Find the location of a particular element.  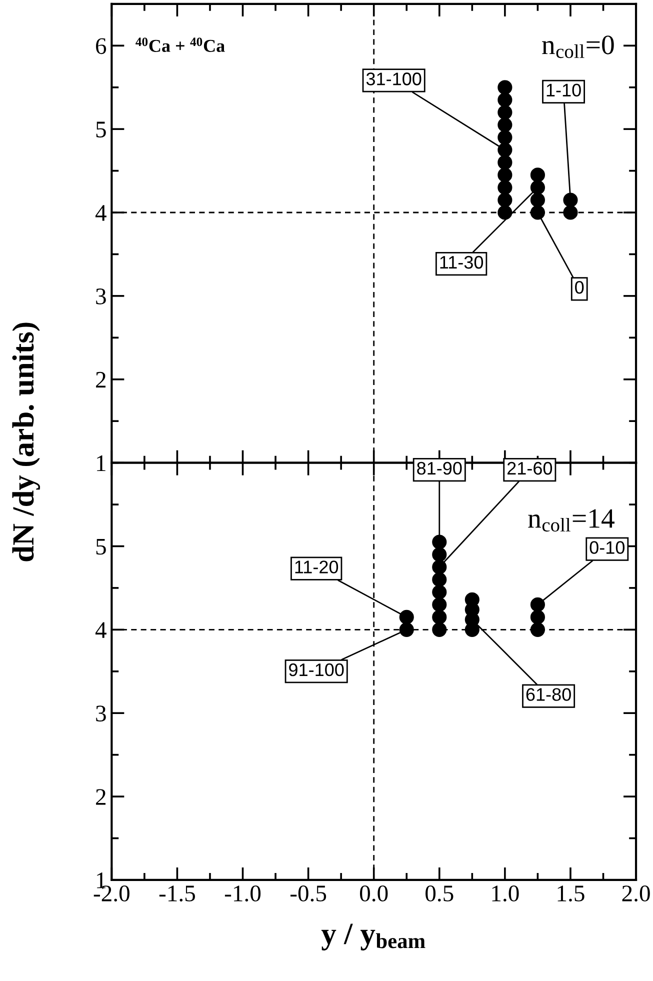

annotation: 0 is located at coordinates (579, 287).